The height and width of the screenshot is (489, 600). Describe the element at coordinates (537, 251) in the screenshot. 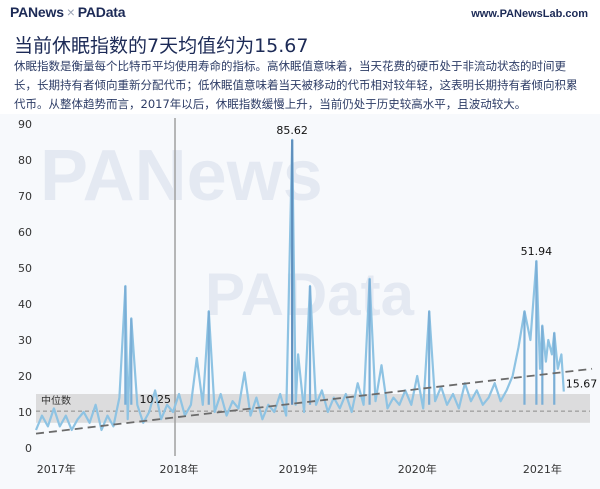

I see `annotation-label: 51.94` at that location.